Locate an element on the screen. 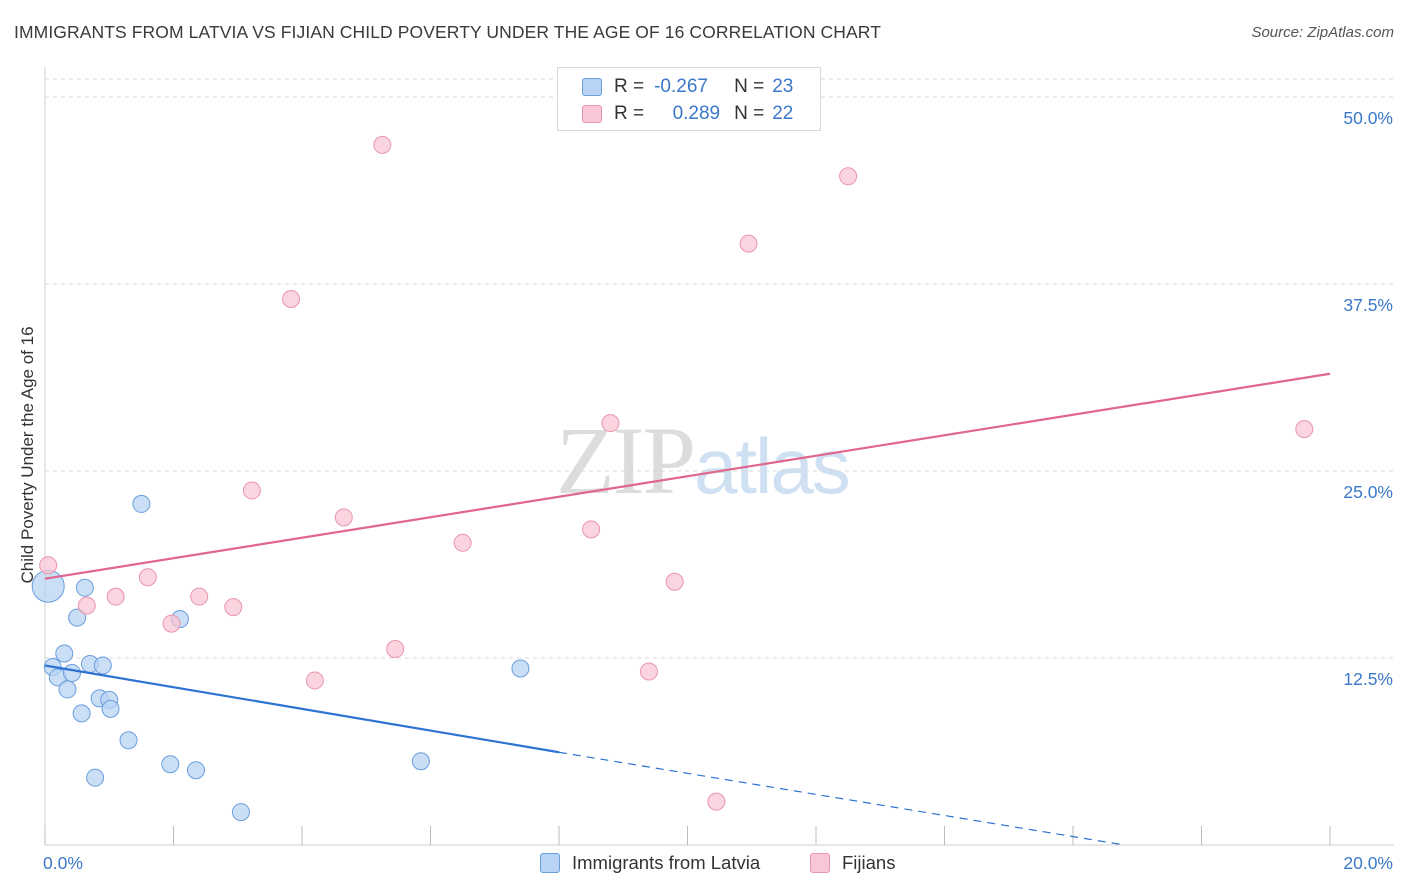  watermark: ZIPatlas is located at coordinates (703, 460).